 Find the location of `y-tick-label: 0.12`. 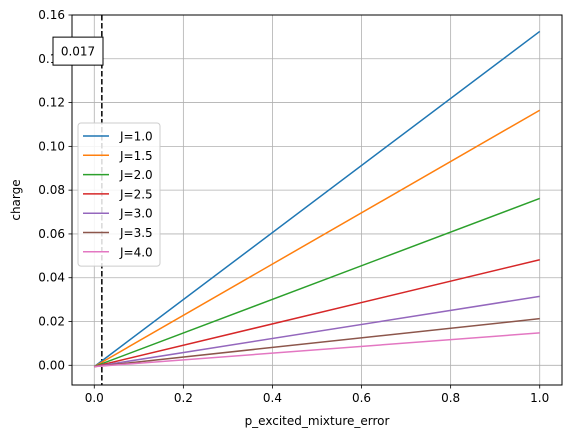

y-tick-label: 0.12 is located at coordinates (51, 103).